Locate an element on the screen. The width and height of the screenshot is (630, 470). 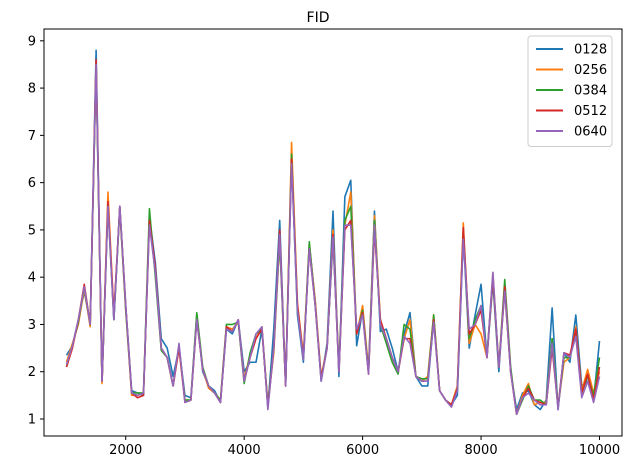
y-tick-label: 6 is located at coordinates (32, 183).